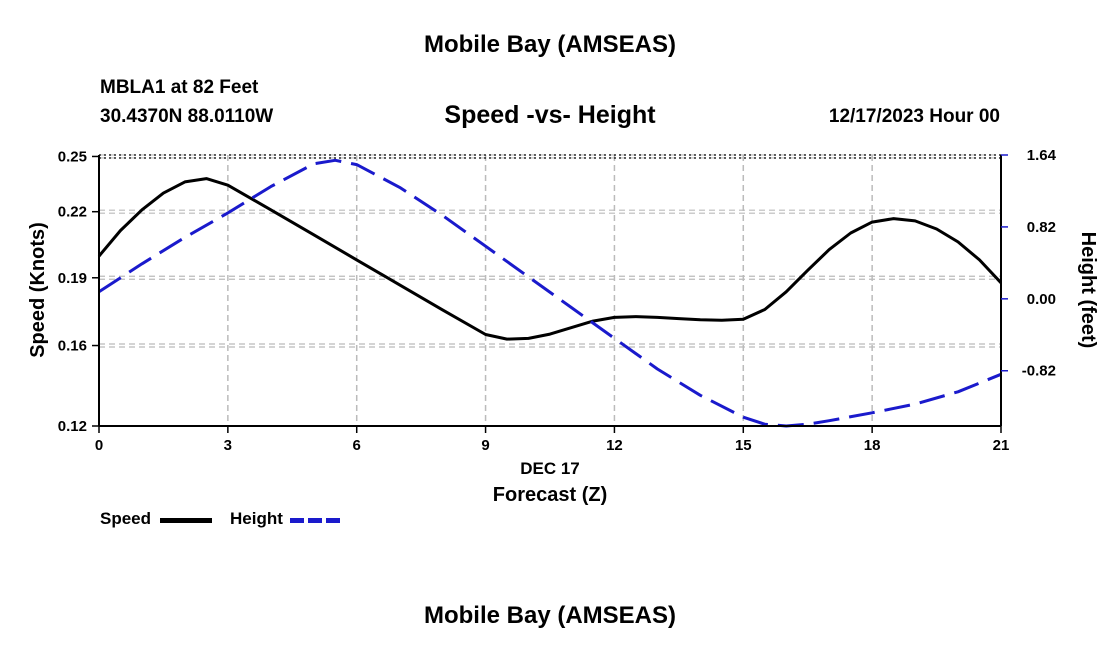 This screenshot has height=650, width=1100. Describe the element at coordinates (228, 445) in the screenshot. I see `x-tick-label: 3` at that location.